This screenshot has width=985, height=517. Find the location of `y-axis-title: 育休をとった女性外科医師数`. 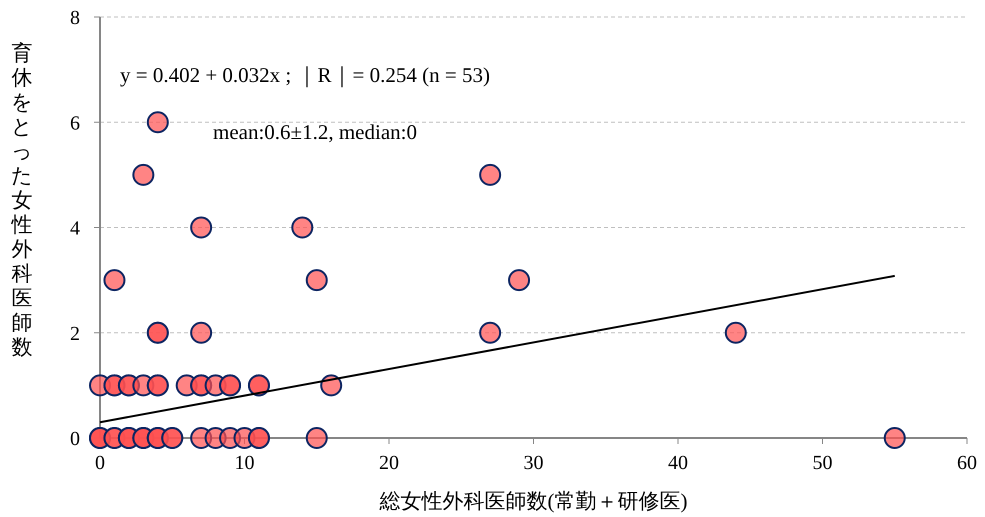

y-axis-title: 育休をとった女性外科医師数 is located at coordinates (22, 200).